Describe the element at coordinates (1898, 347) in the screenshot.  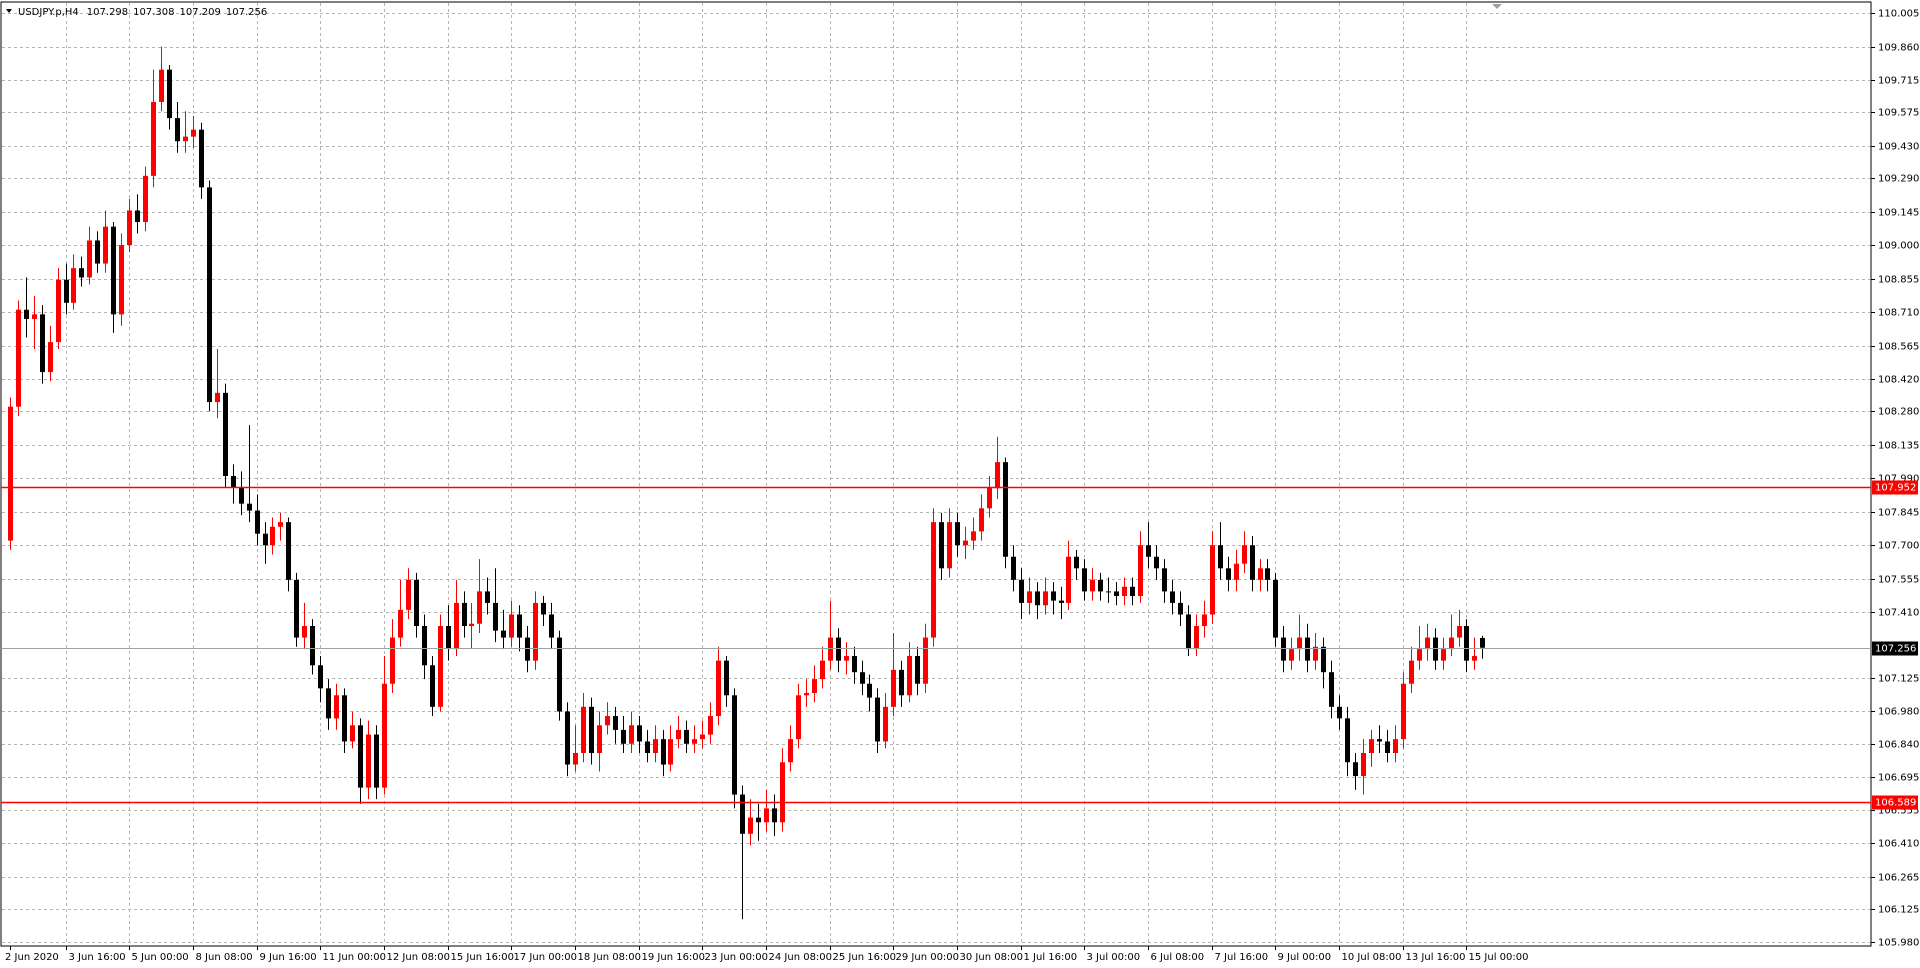
I see `y-tick-label: 108.565` at that location.